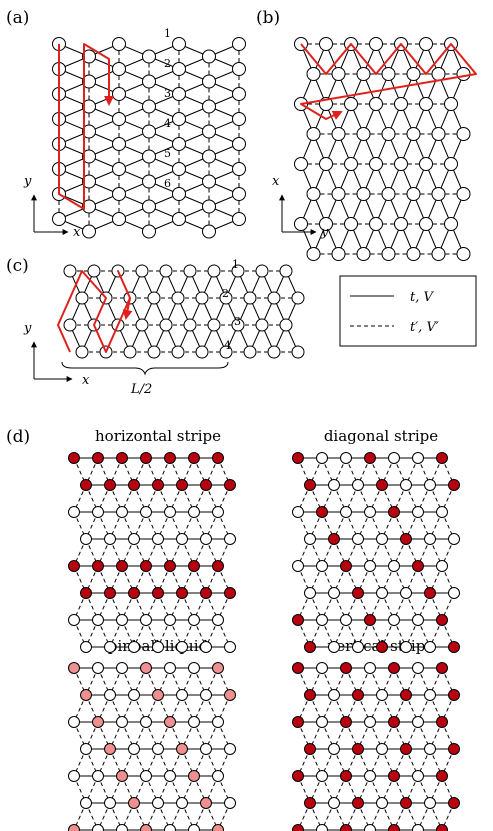 This screenshot has width=493, height=831. I want to click on order-title-diagonal-stripe: diagonal stripe, so click(381, 436).